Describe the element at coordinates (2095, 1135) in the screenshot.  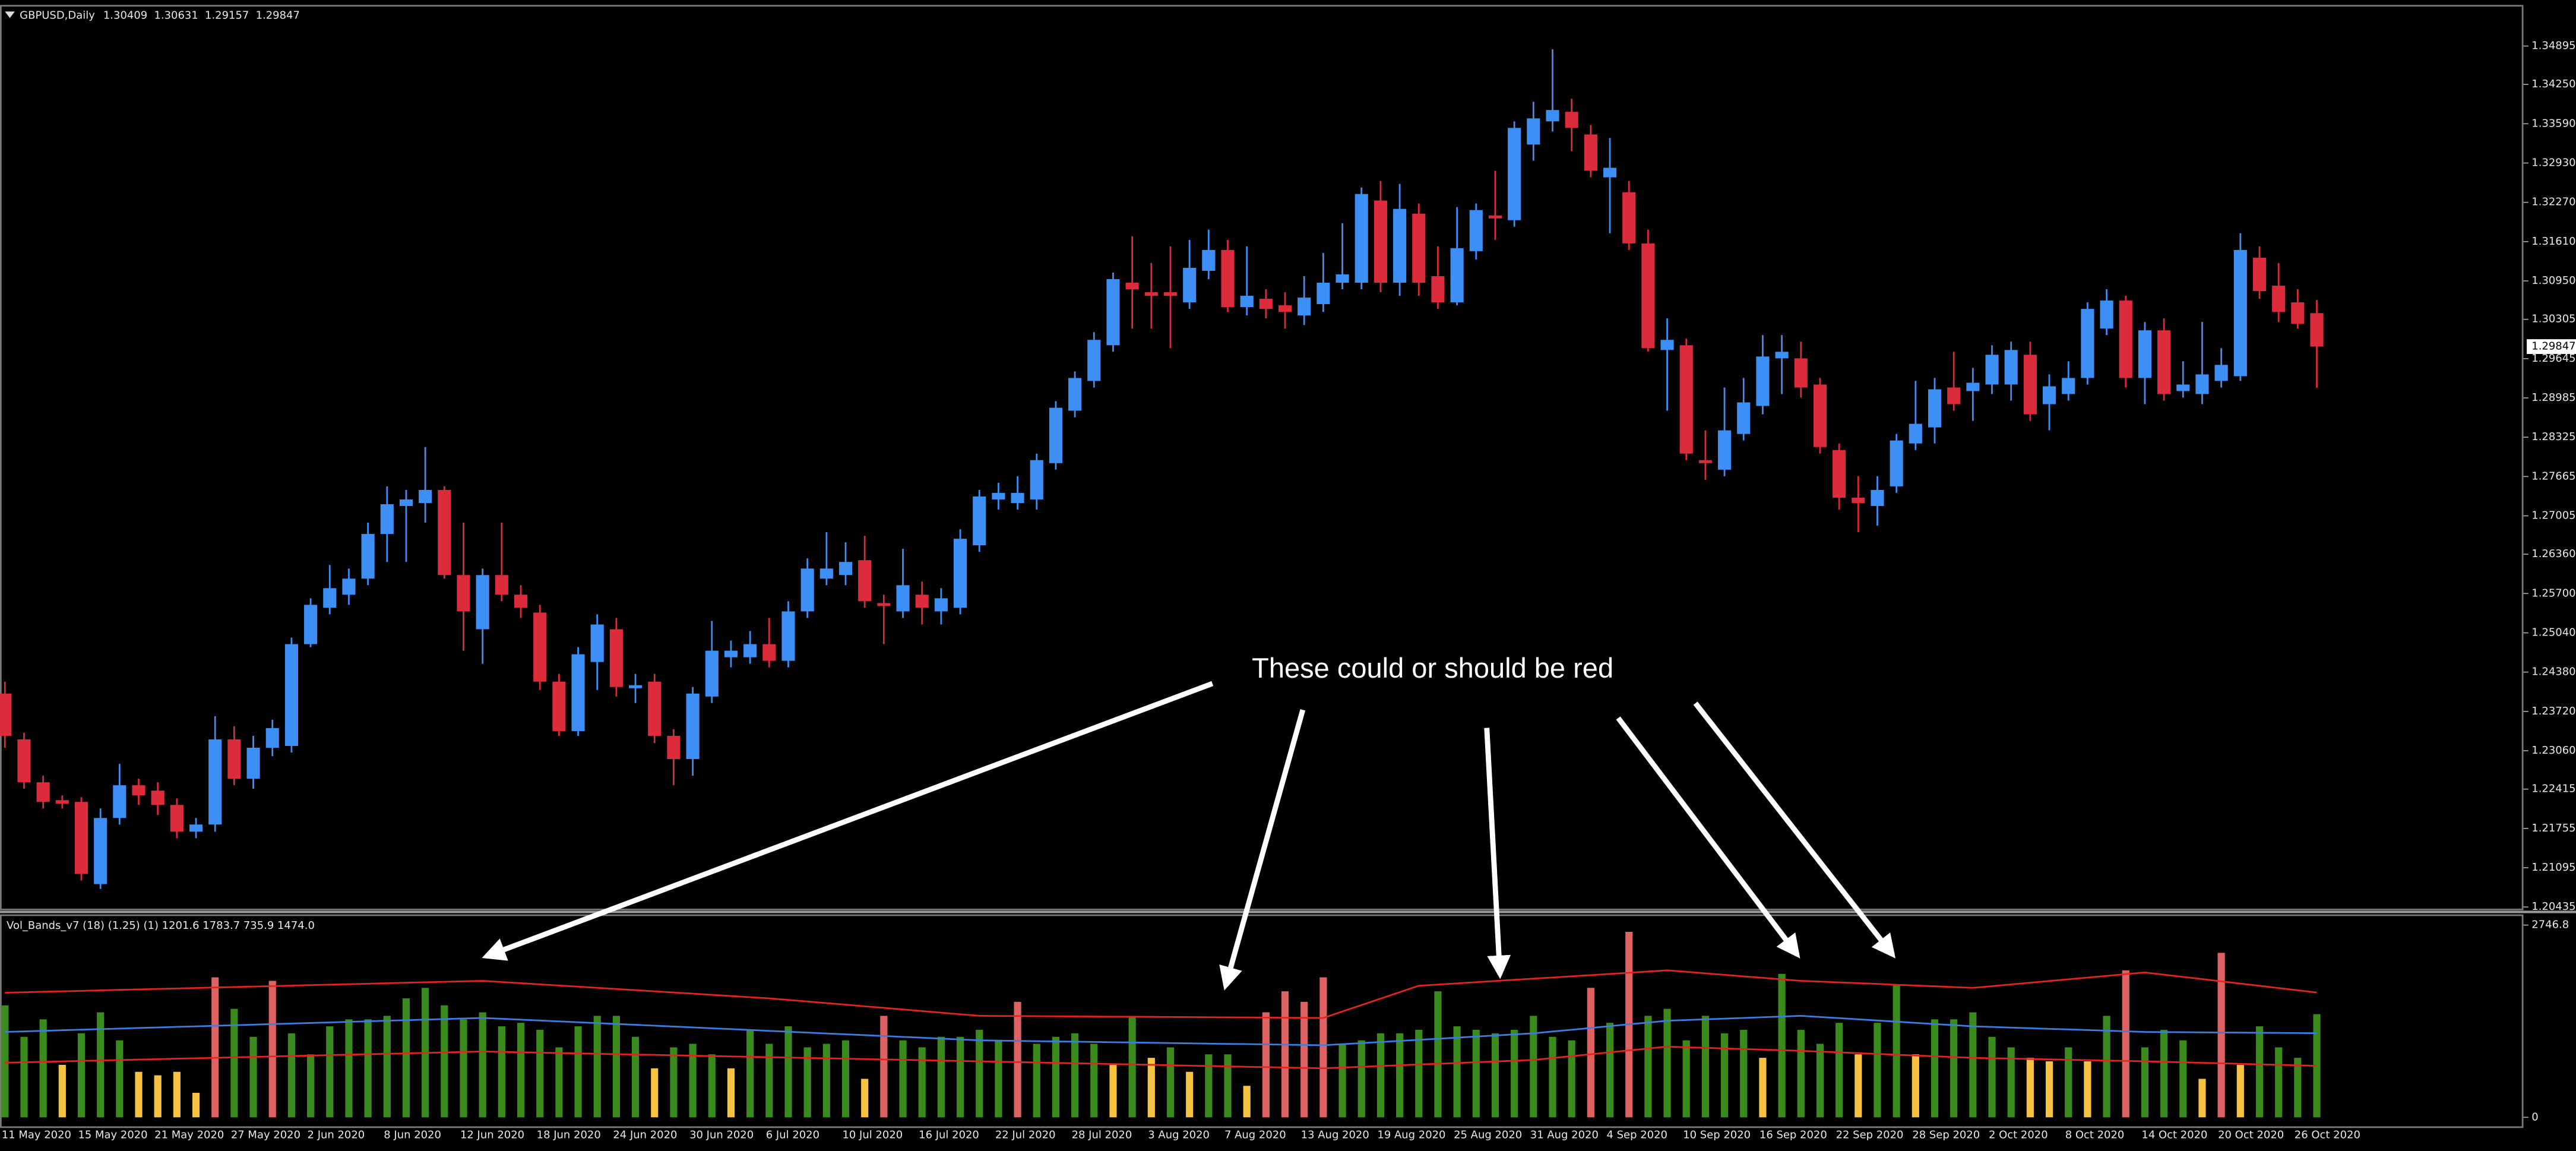
I see `x-tick-label: 8 Oct 2020` at that location.